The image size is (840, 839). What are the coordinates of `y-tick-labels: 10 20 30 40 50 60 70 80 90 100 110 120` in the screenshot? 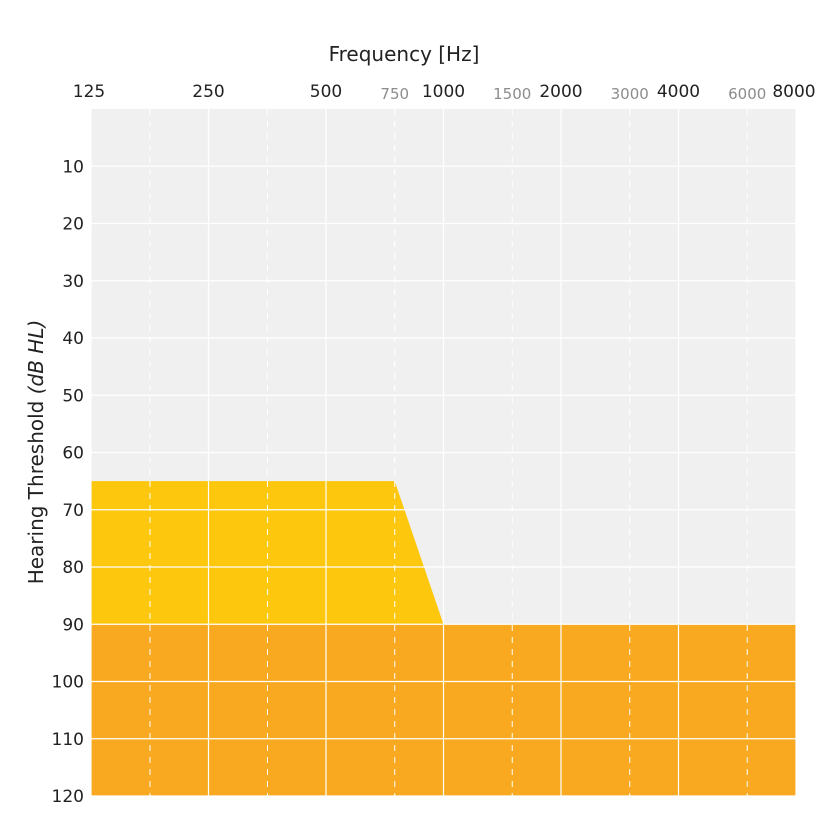 It's located at (68, 482).